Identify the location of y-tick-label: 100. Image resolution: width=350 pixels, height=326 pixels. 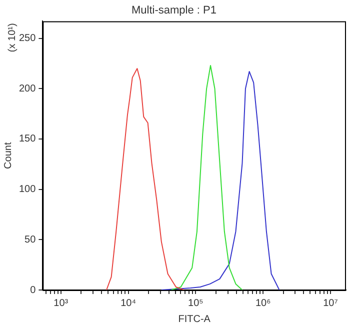
(27, 190).